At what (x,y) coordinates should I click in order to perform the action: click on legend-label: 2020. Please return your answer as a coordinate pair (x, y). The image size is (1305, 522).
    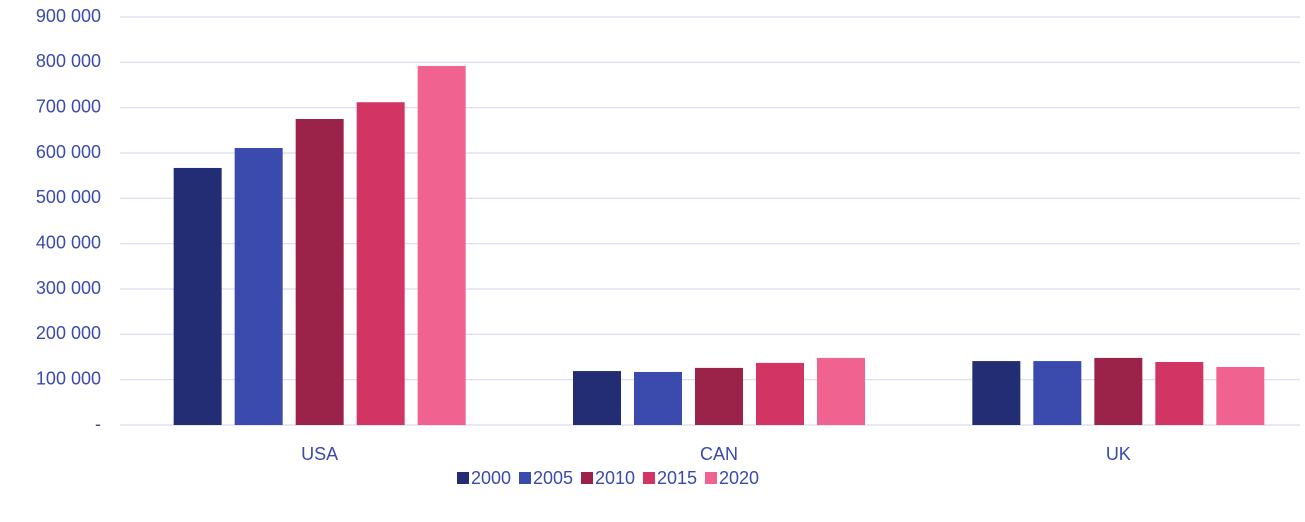
    Looking at the image, I should click on (739, 478).